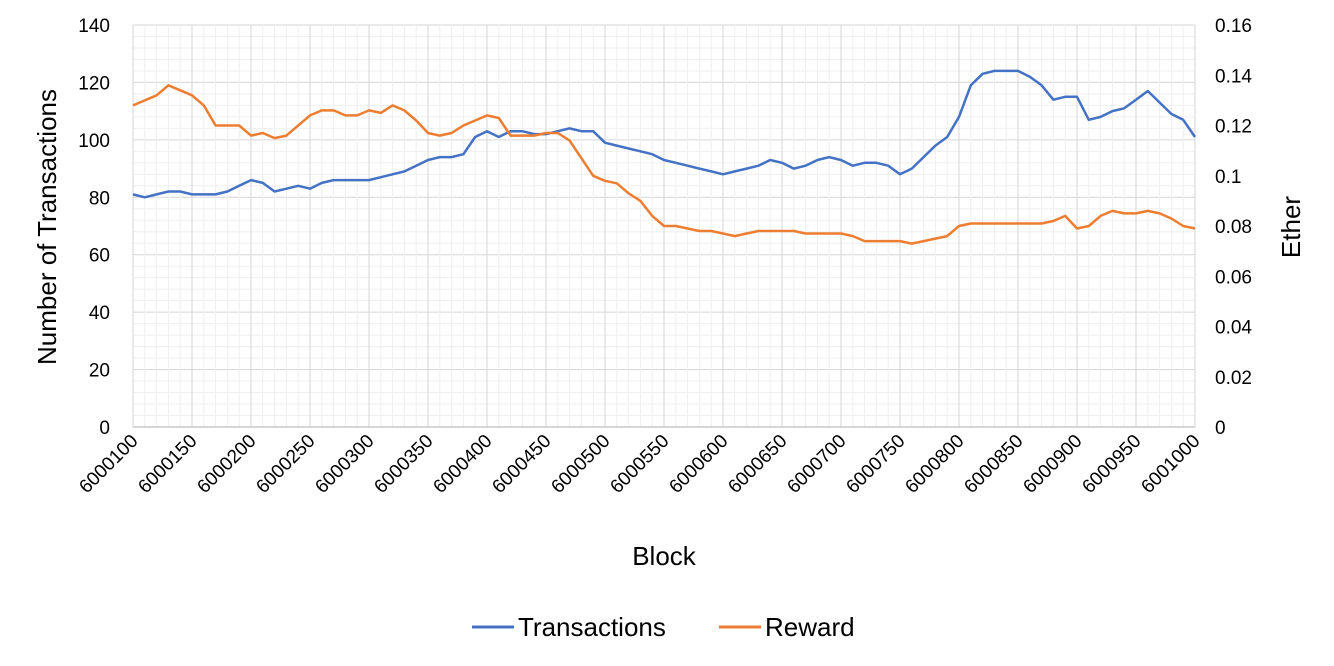 The height and width of the screenshot is (666, 1334). I want to click on legend-item-transactions: Transactions, so click(569, 627).